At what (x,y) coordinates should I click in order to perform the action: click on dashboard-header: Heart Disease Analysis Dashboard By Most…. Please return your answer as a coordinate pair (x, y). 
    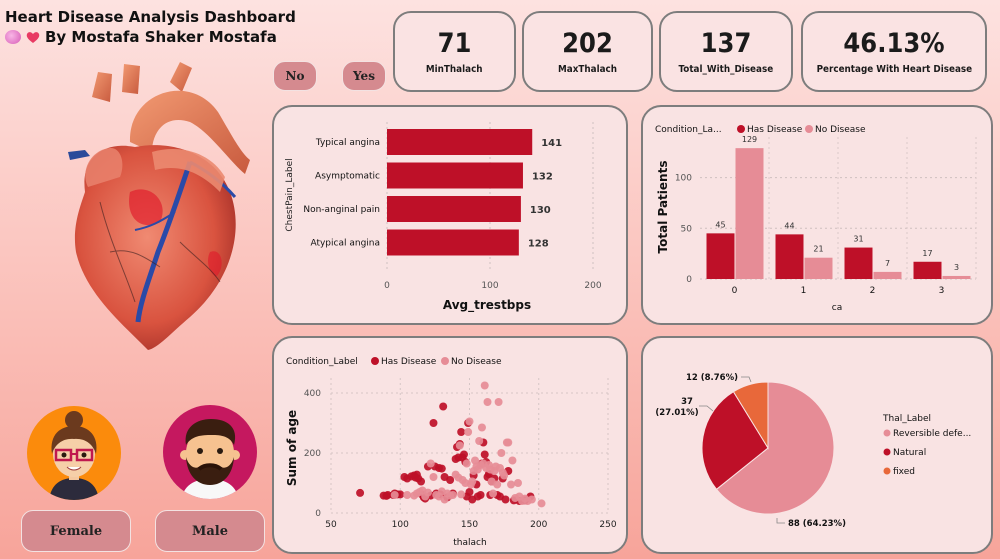
    Looking at the image, I should click on (150, 26).